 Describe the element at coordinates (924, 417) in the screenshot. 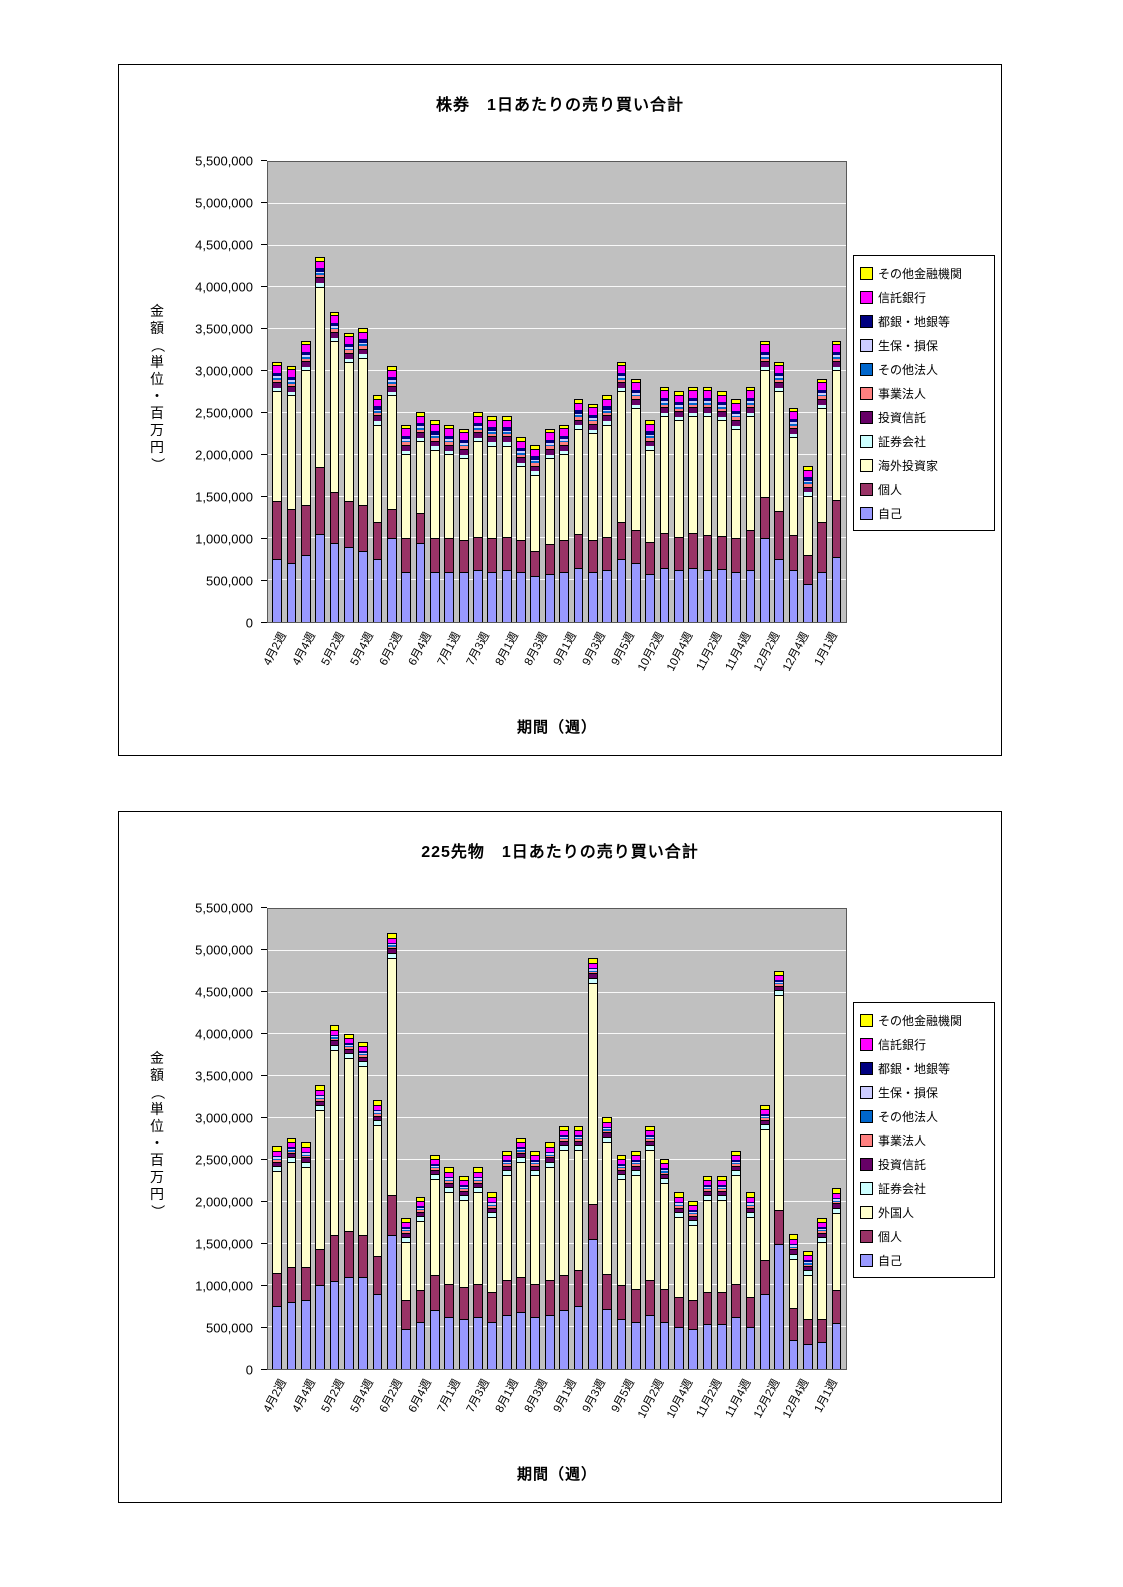

I see `legend-item-投資信託: 投資信託` at that location.